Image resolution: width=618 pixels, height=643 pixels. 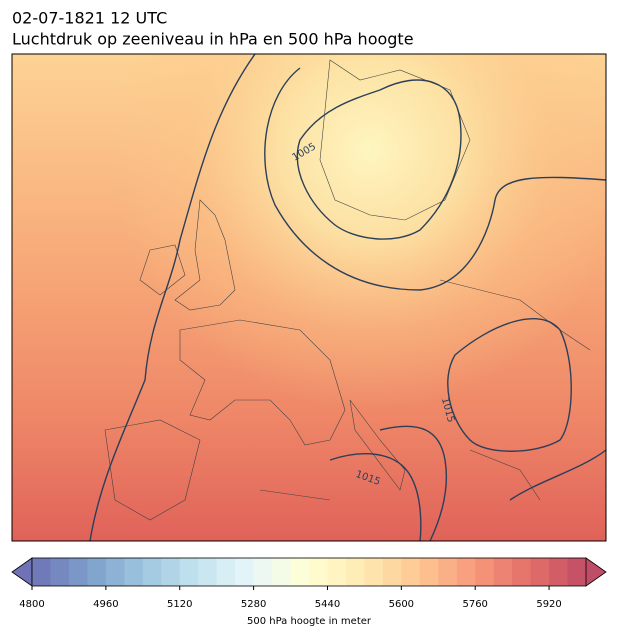 What do you see at coordinates (22, 572) in the screenshot?
I see `colorbar-extend-low` at bounding box center [22, 572].